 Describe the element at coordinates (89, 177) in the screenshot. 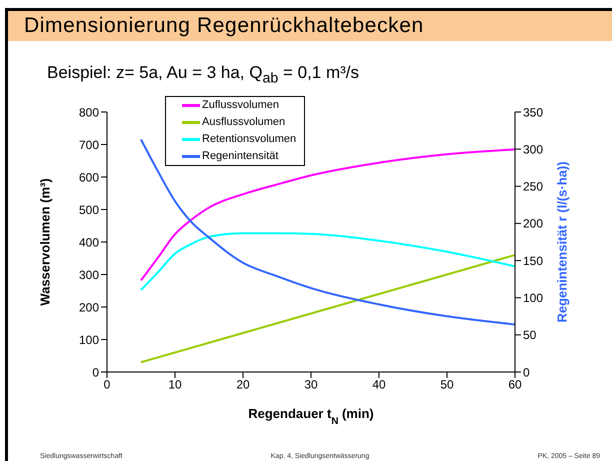

I see `y-tick-label: 600` at that location.